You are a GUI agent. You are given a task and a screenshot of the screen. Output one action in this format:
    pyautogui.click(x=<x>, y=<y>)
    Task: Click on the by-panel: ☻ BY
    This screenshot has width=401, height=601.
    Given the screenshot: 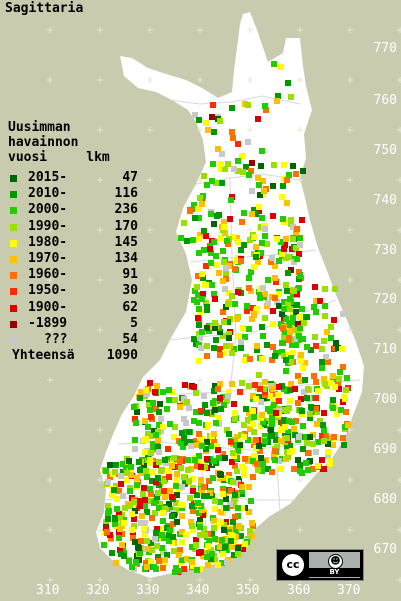 What is the action you would take?
    pyautogui.click(x=334, y=565)
    